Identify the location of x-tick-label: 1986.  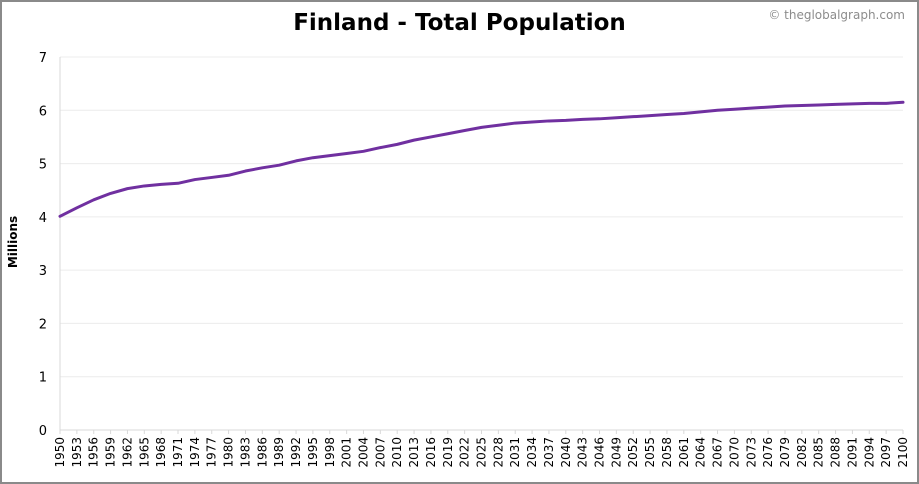
(262, 452).